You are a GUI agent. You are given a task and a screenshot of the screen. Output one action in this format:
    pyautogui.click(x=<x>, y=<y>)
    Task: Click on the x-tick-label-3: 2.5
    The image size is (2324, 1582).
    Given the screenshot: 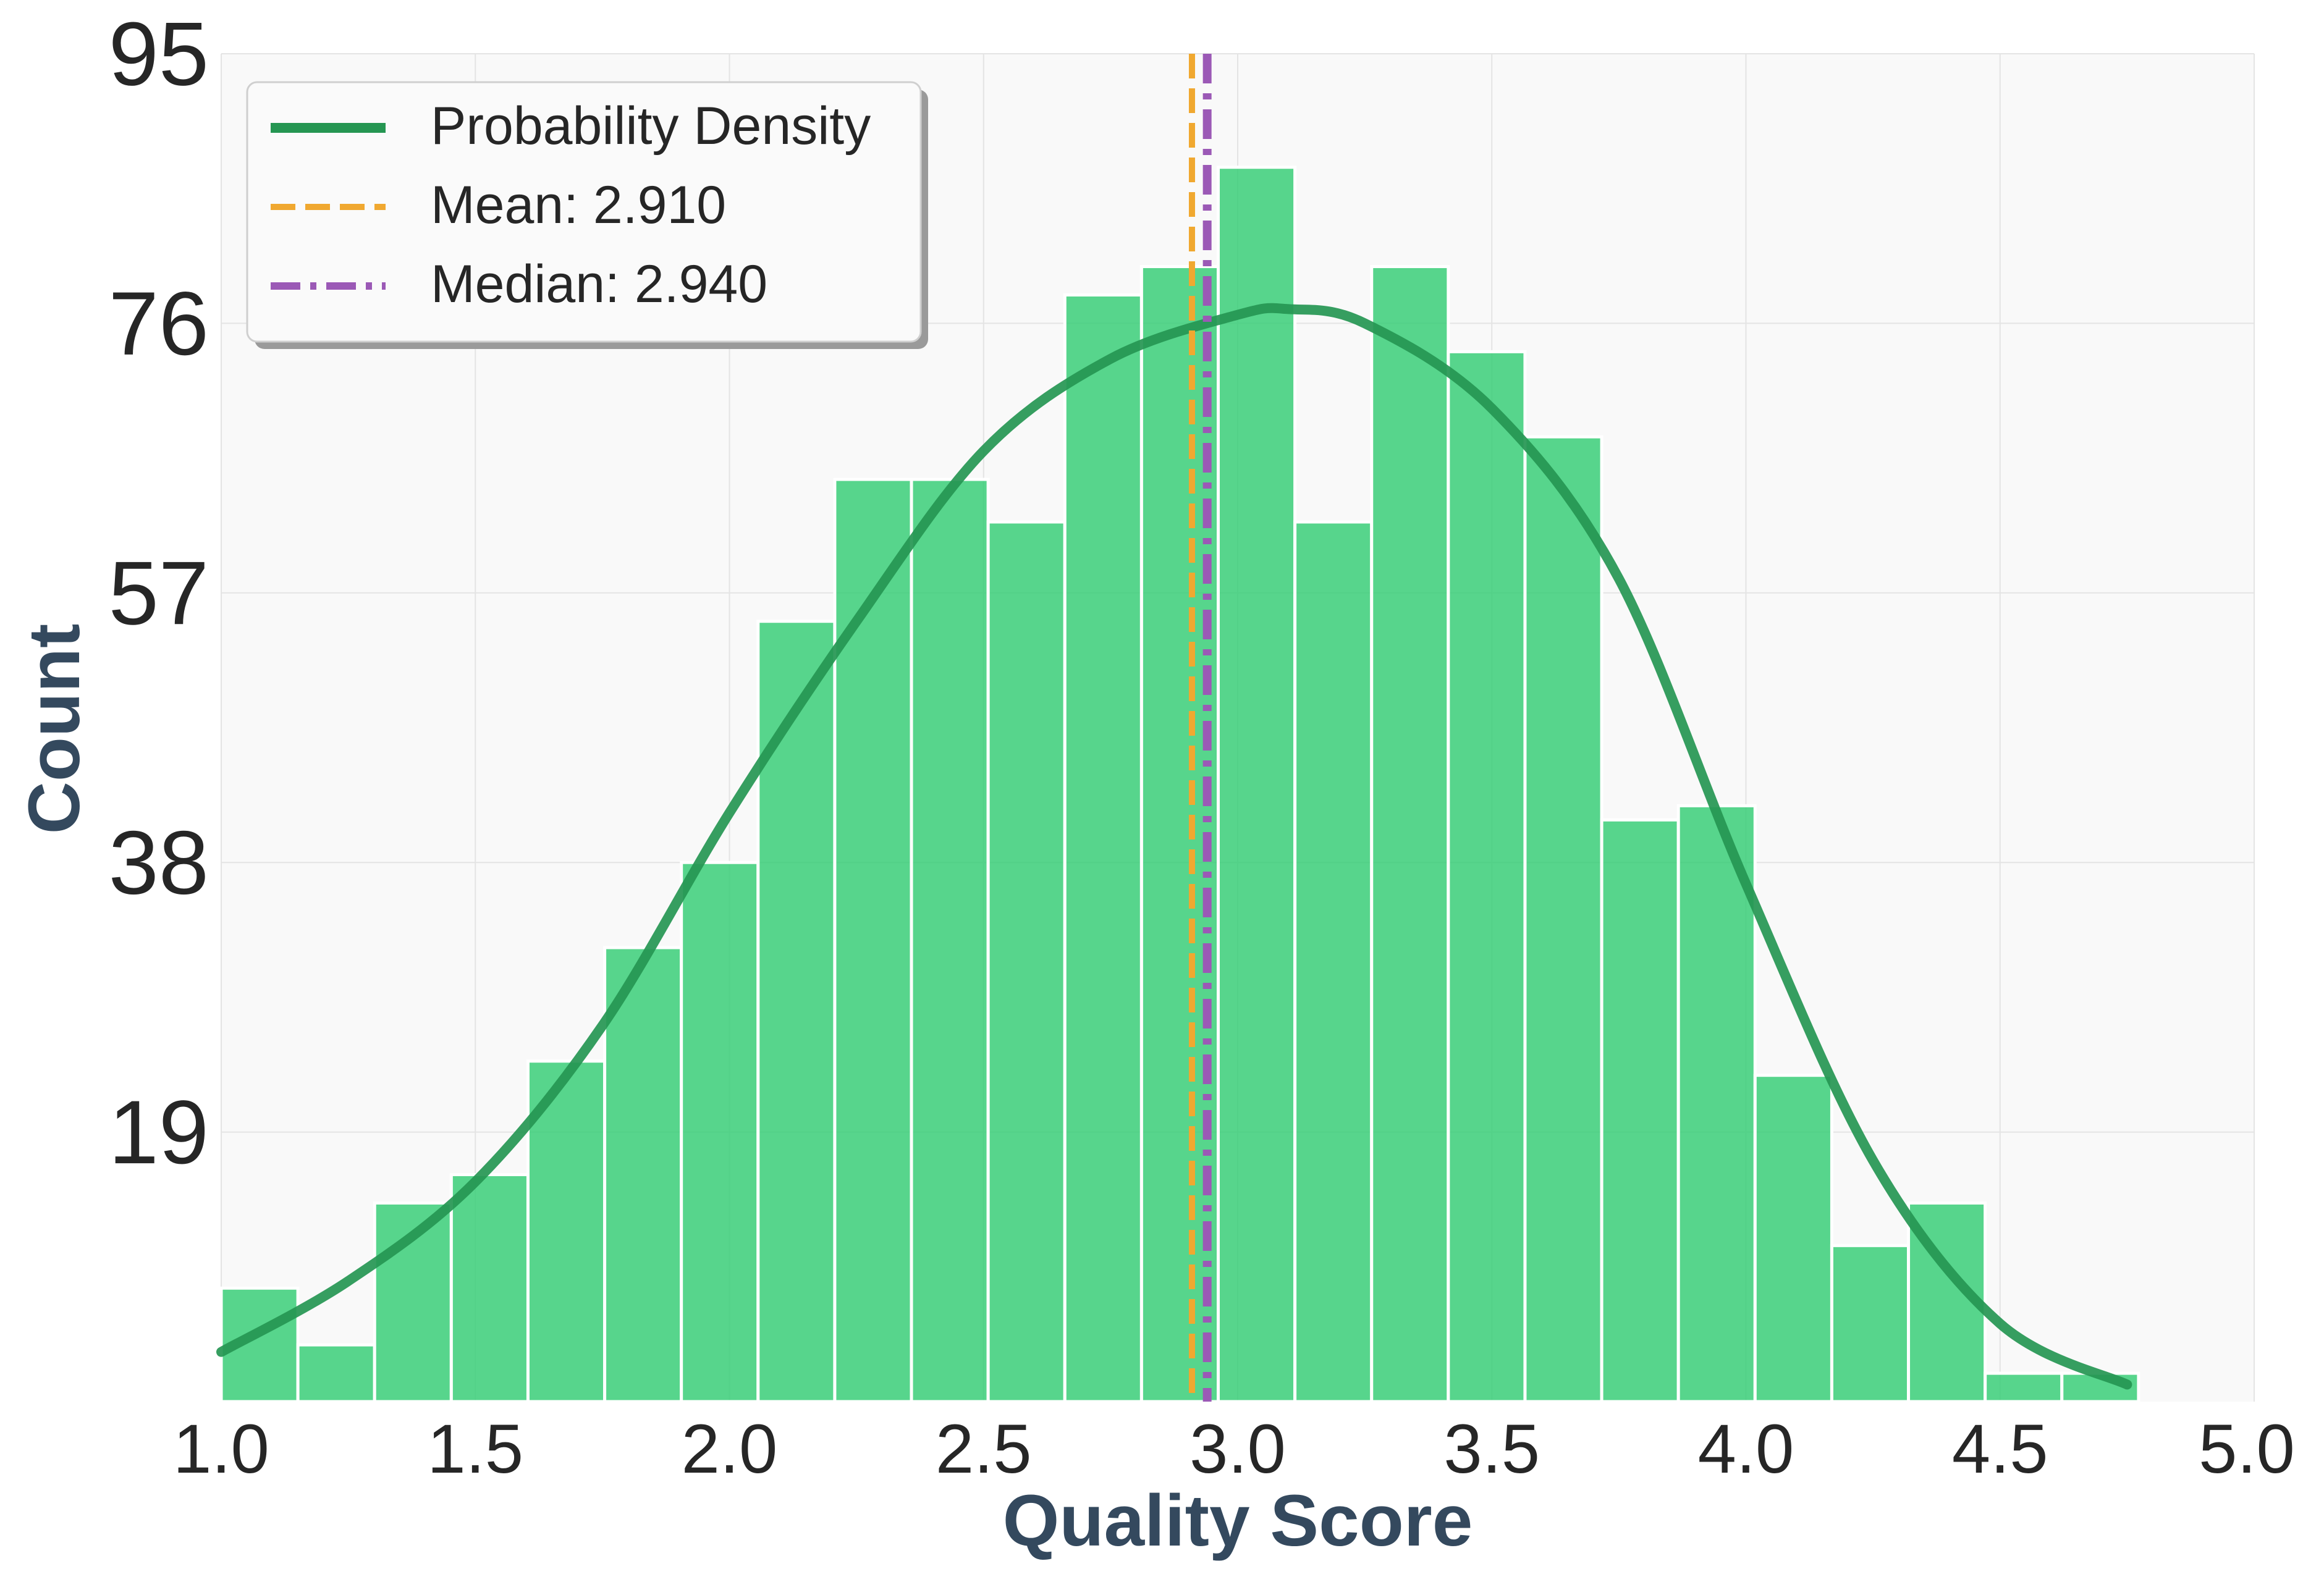 What is the action you would take?
    pyautogui.click(x=984, y=1448)
    